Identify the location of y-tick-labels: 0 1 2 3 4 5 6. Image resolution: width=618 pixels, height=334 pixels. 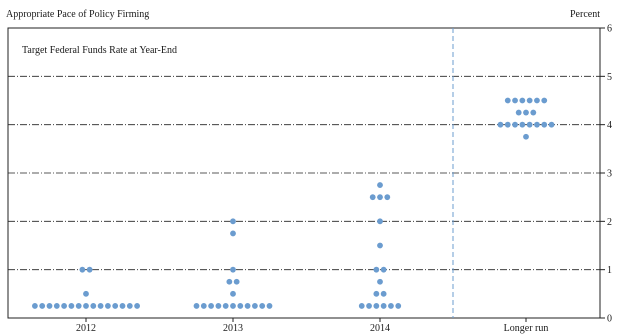
(609, 174).